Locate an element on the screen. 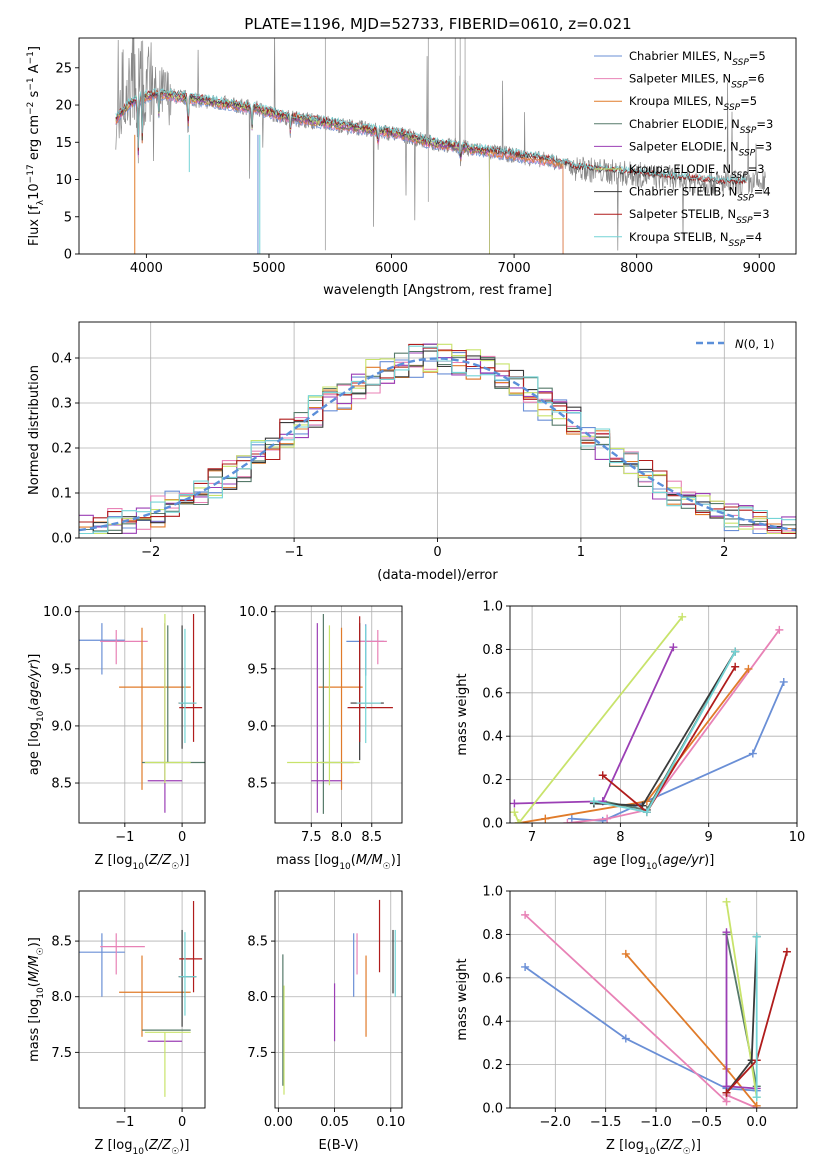 The width and height of the screenshot is (819, 1170). y-tick-label: 9.0 is located at coordinates (61, 726).